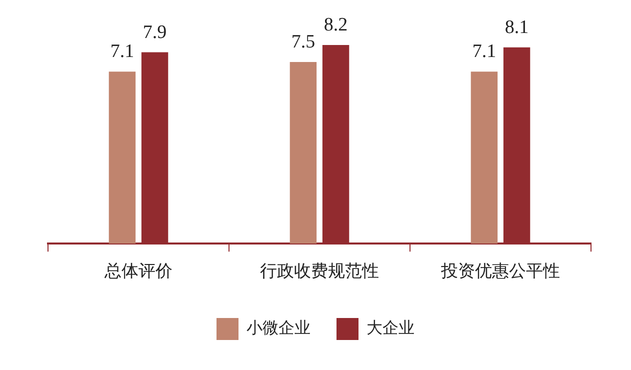 The height and width of the screenshot is (370, 631). I want to click on data-label: 7.9, so click(154, 32).